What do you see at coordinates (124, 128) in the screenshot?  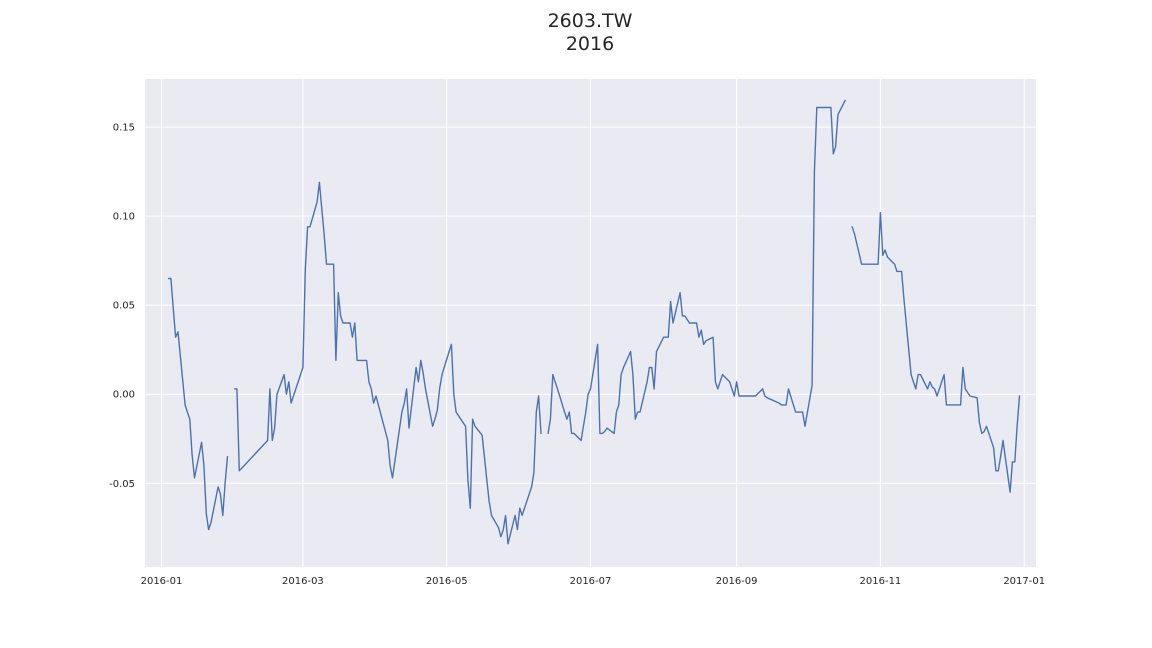 I see `y-tick-label: 0.15` at bounding box center [124, 128].